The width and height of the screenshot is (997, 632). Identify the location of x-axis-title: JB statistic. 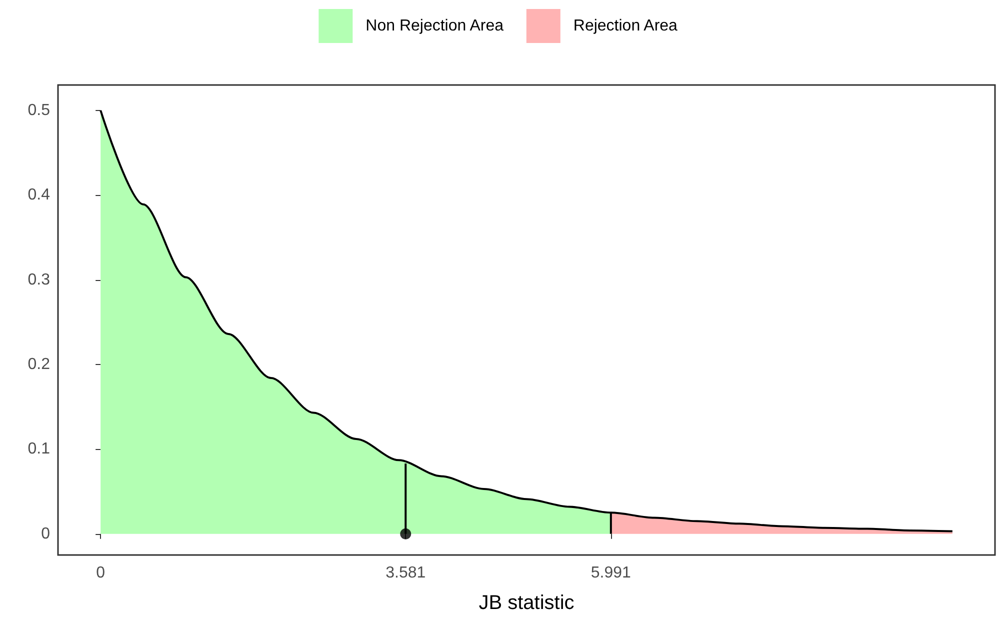
(526, 603).